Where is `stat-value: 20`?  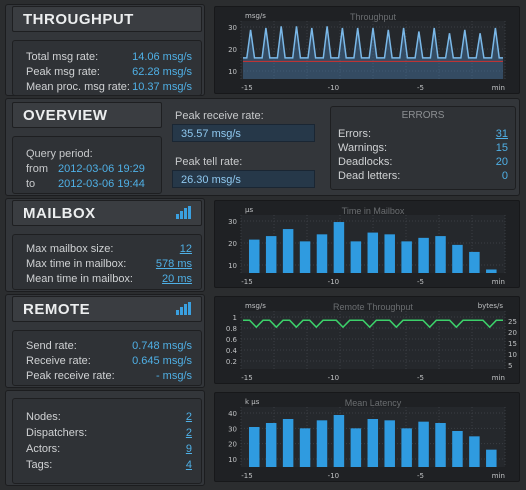 stat-value: 20 is located at coordinates (501, 162).